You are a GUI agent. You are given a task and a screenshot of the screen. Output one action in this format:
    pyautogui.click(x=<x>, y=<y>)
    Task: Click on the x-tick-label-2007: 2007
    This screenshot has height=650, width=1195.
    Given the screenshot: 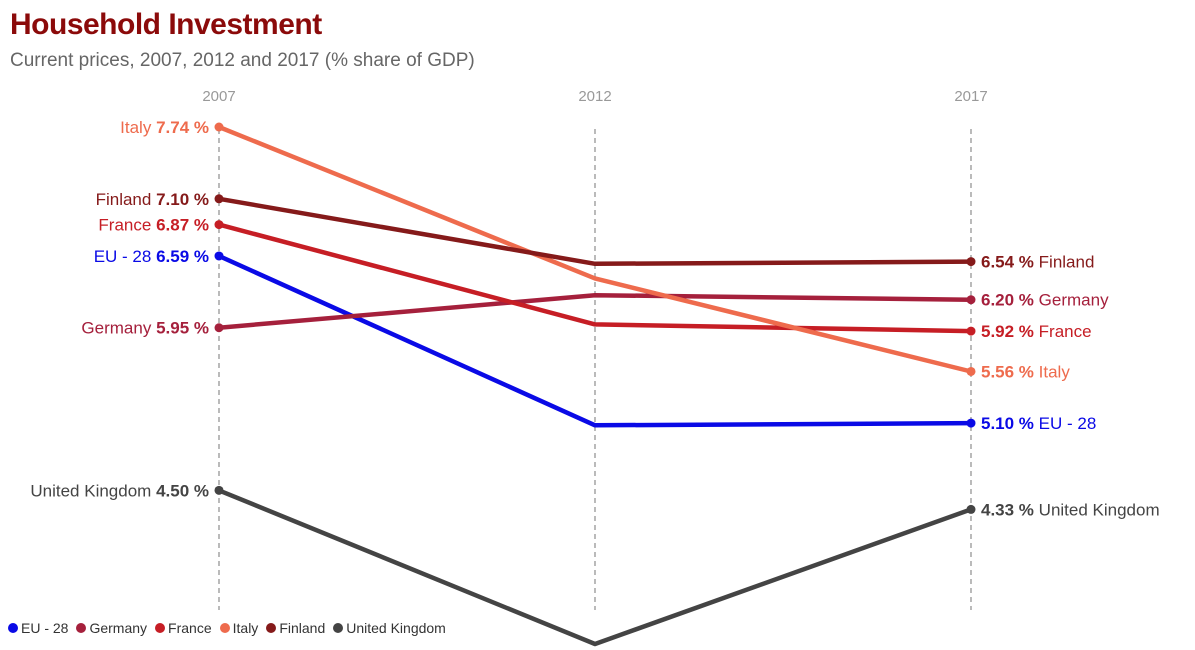 What is the action you would take?
    pyautogui.click(x=218, y=96)
    